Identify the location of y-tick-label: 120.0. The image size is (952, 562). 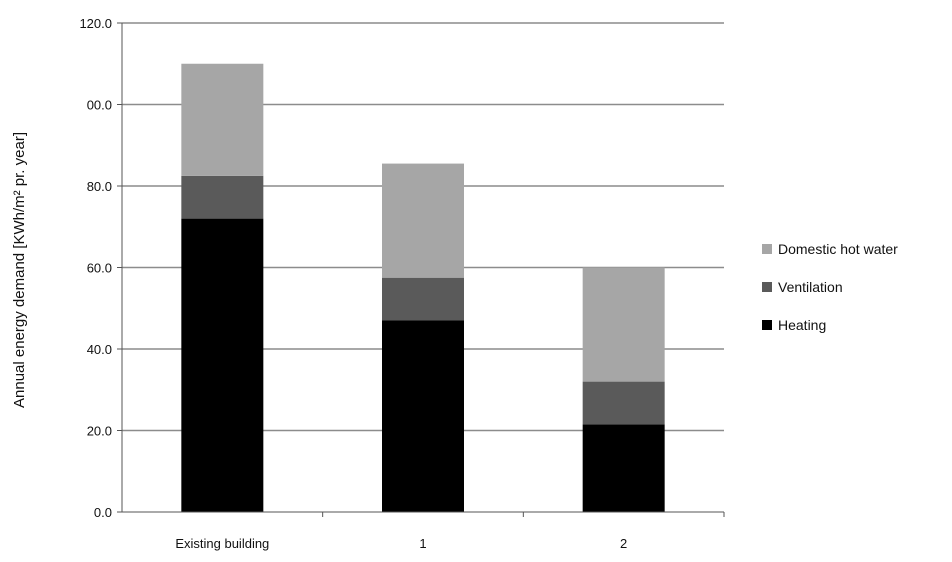
(95, 23).